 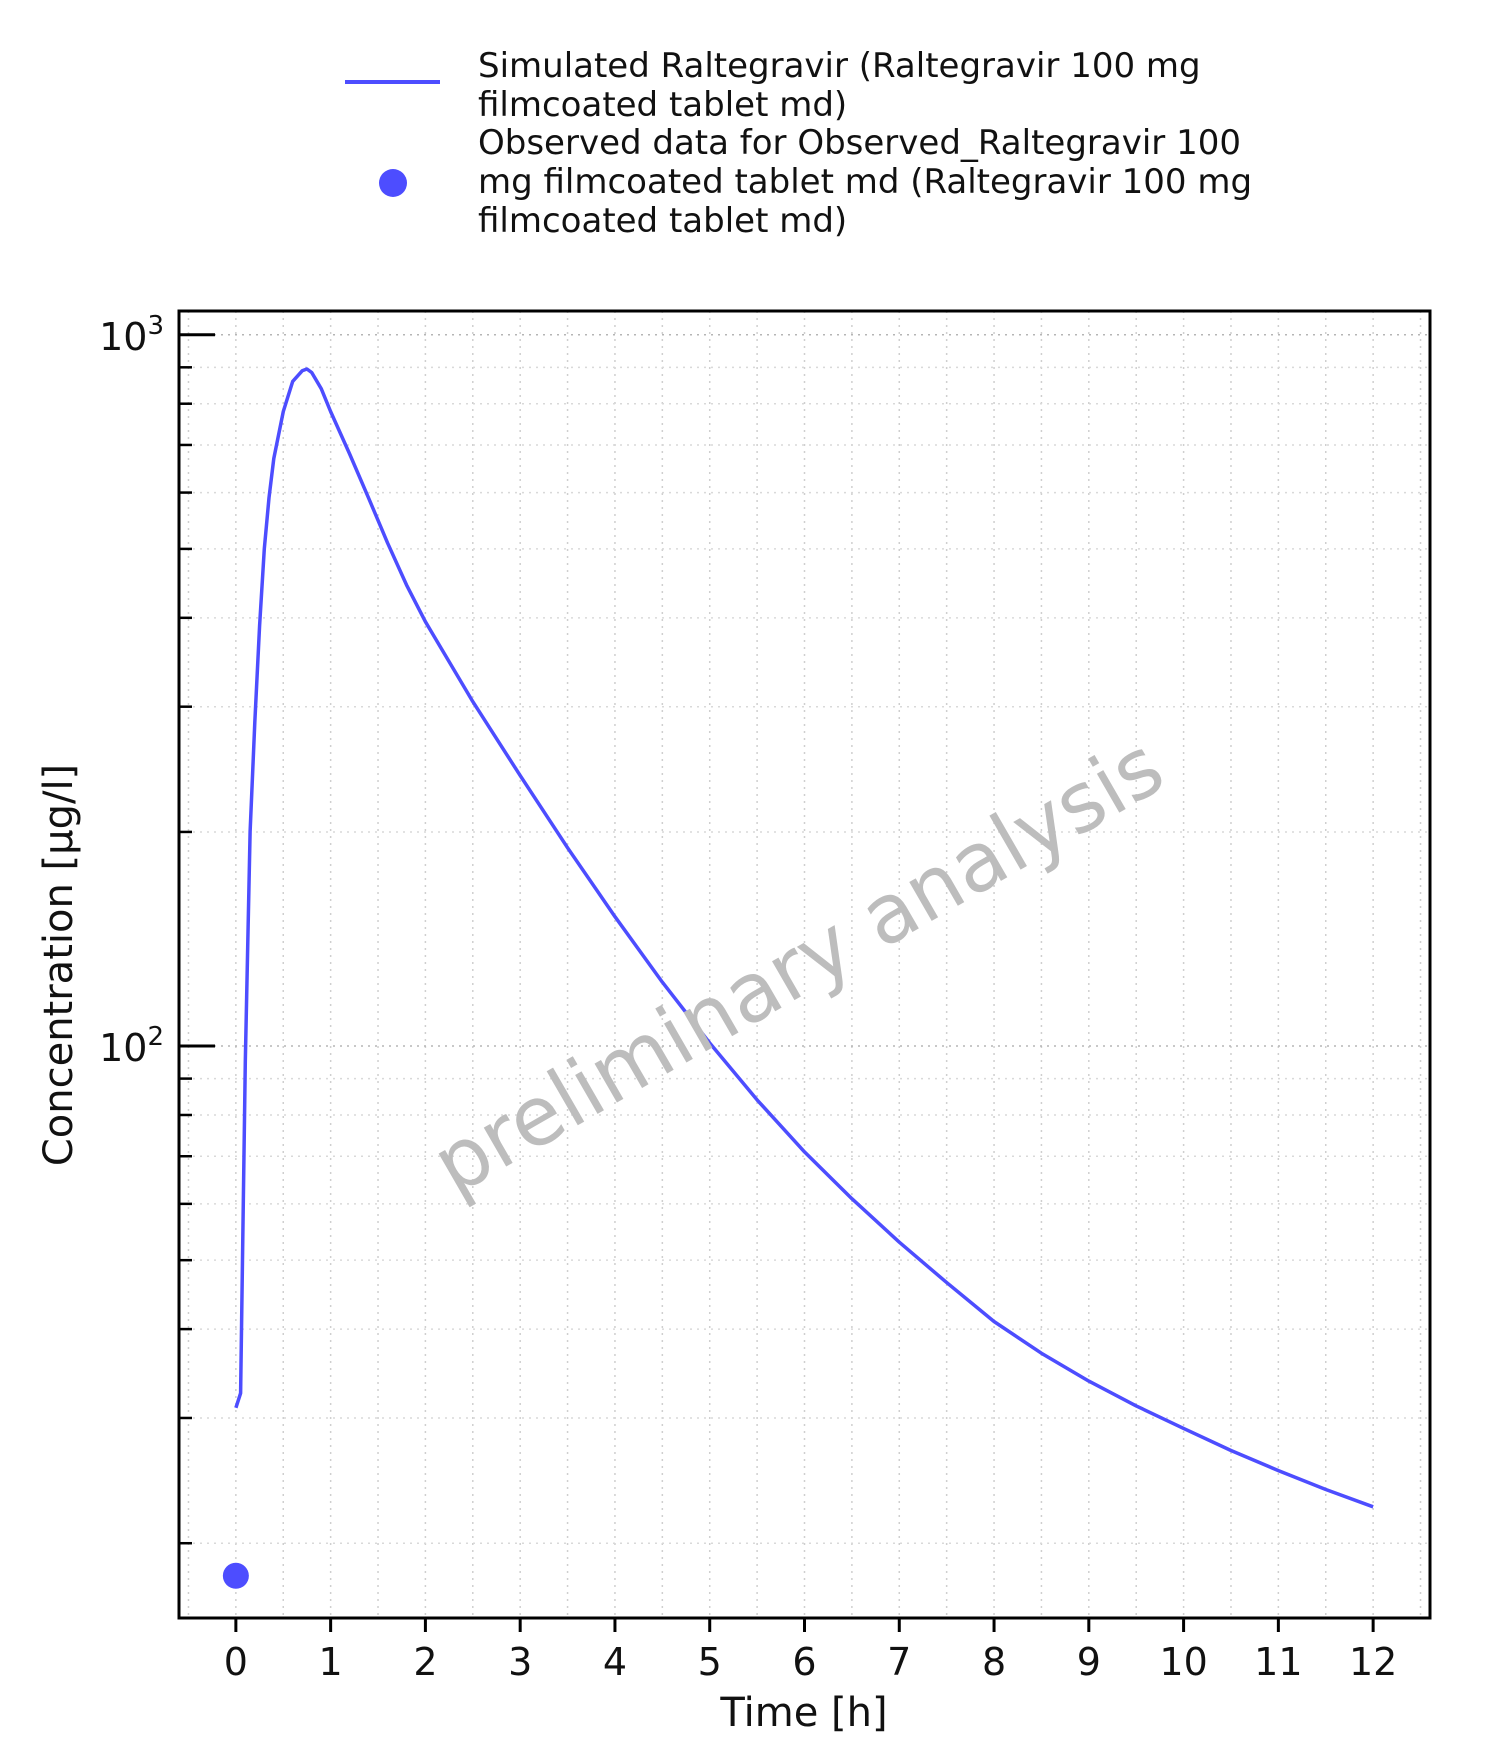 I want to click on legend-observed-label-line-3: filmcoated tablet md), so click(x=662, y=221).